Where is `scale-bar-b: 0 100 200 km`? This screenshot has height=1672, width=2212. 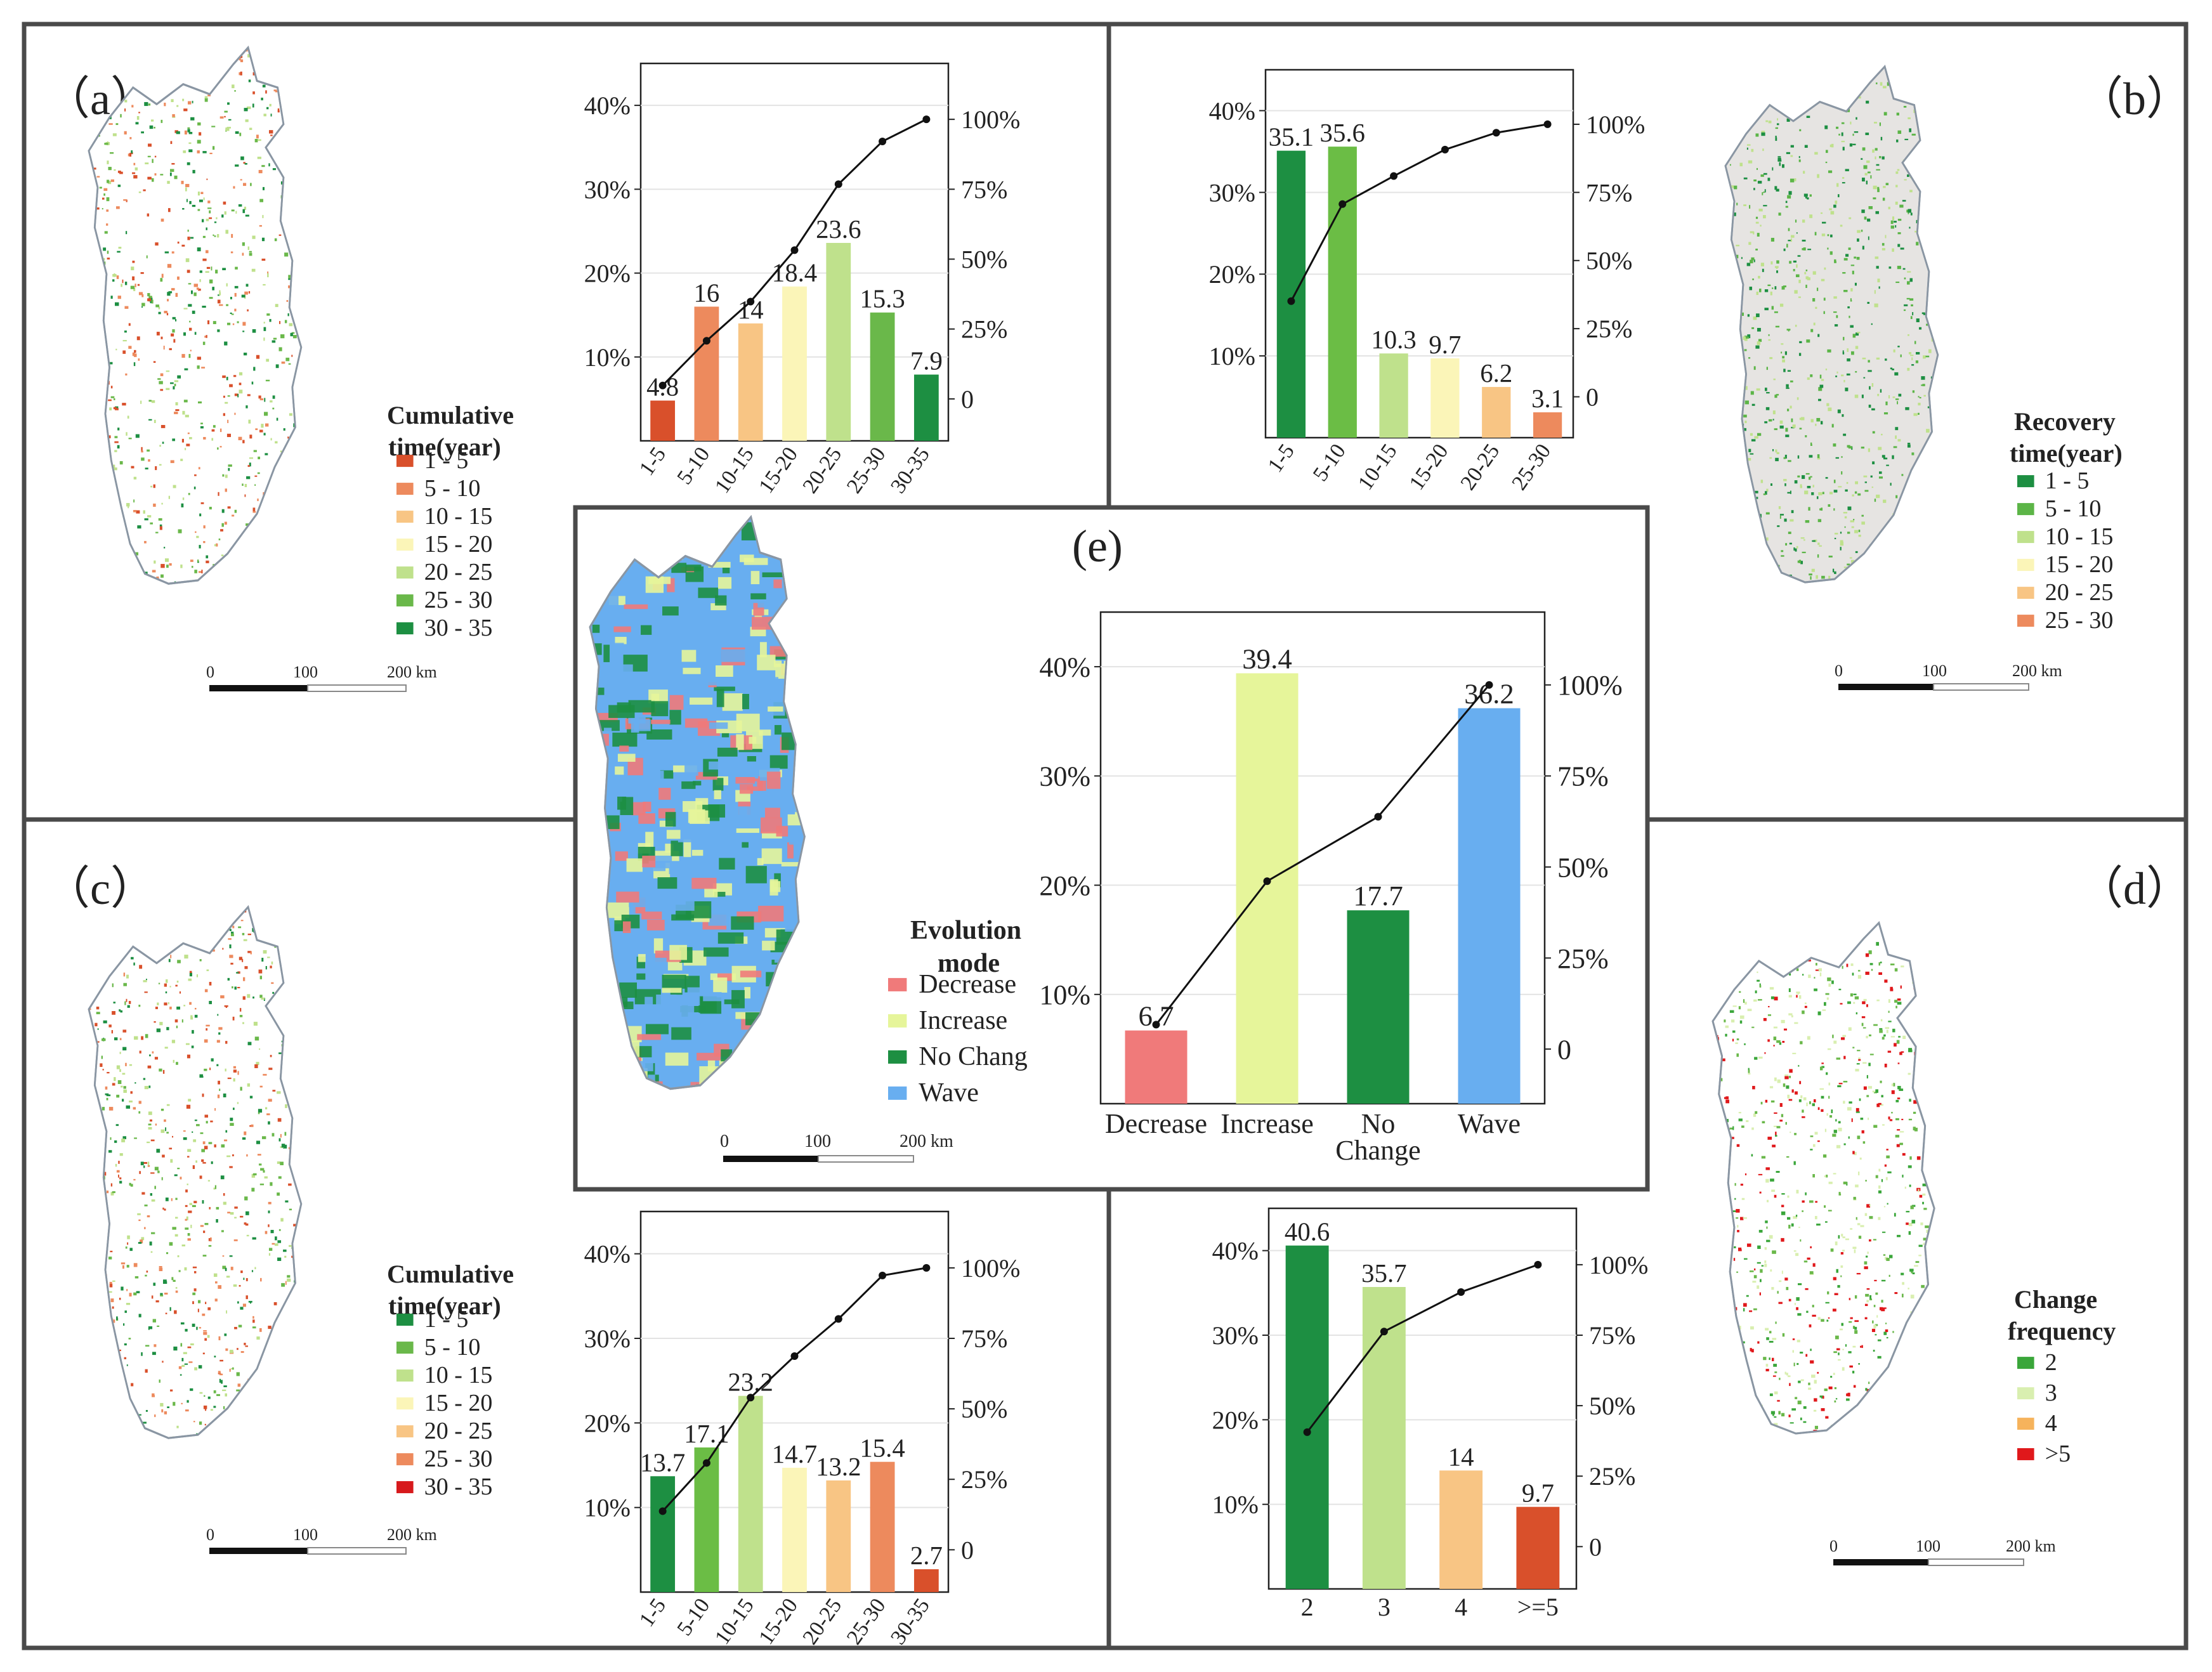 scale-bar-b: 0 100 200 km is located at coordinates (1948, 676).